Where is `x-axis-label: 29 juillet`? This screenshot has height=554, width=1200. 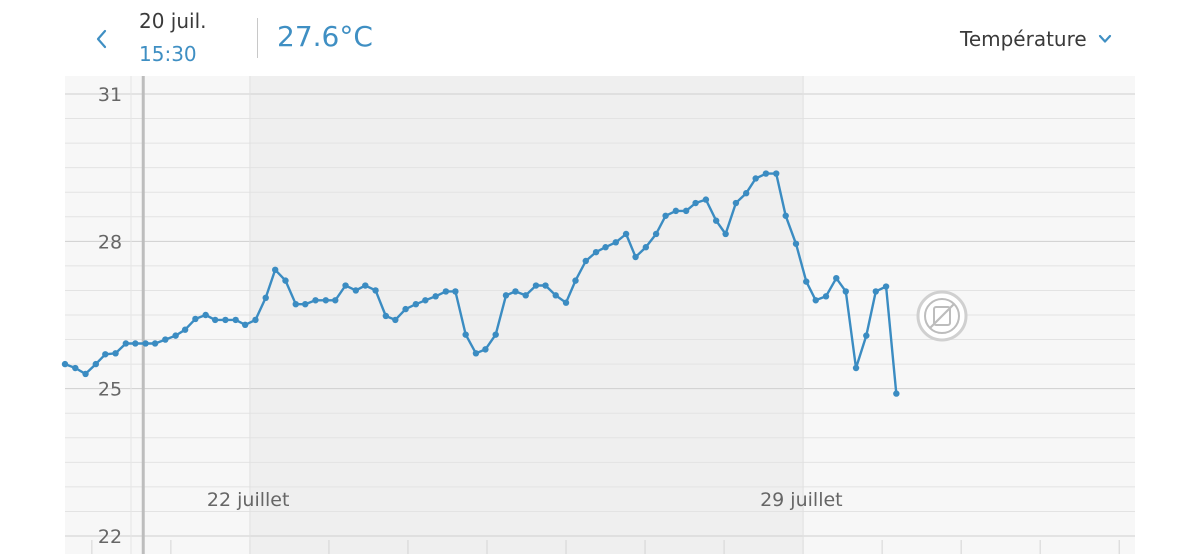 x-axis-label: 29 juillet is located at coordinates (801, 500).